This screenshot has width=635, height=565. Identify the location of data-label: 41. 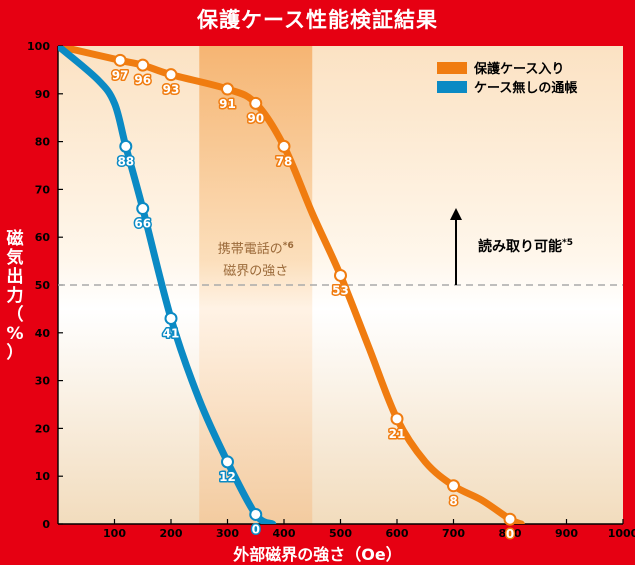
(171, 333).